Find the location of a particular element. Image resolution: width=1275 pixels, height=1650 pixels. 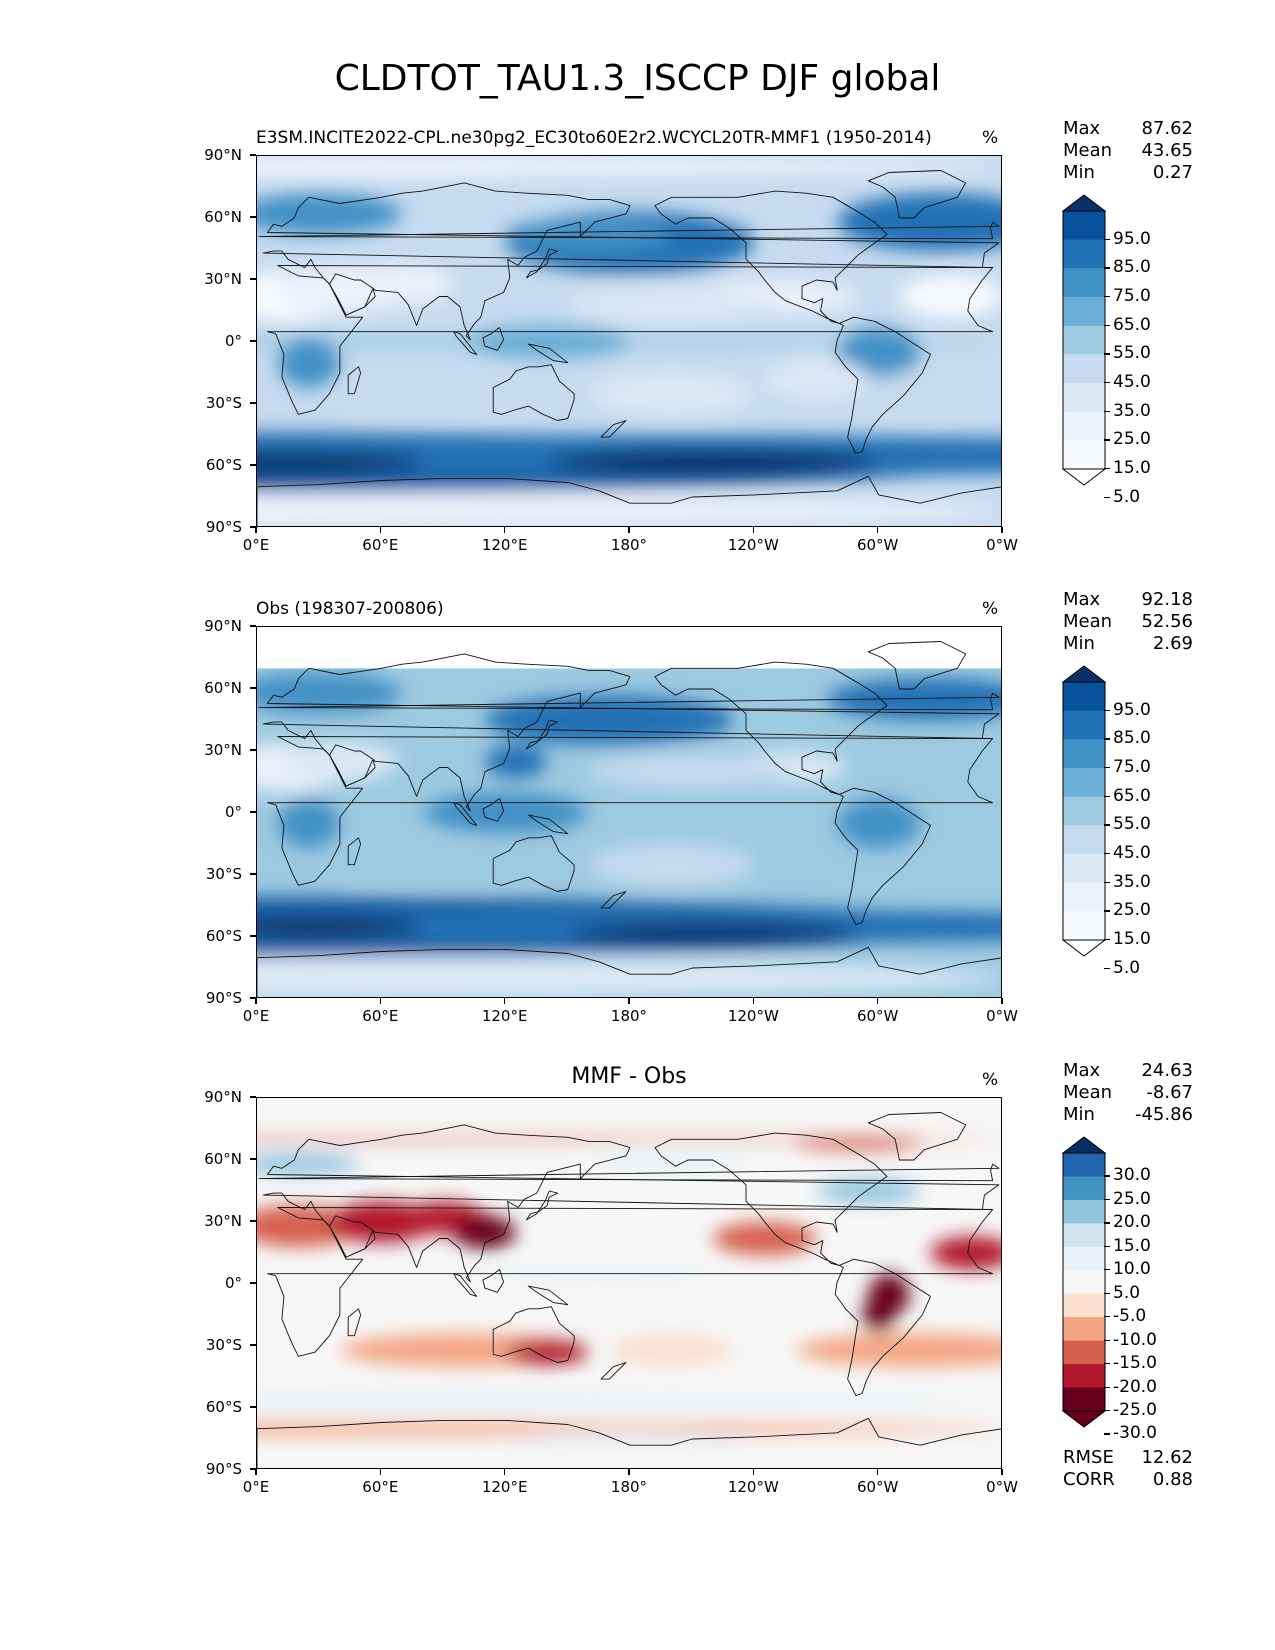

stat-row: Max 87.62 is located at coordinates (1128, 129).